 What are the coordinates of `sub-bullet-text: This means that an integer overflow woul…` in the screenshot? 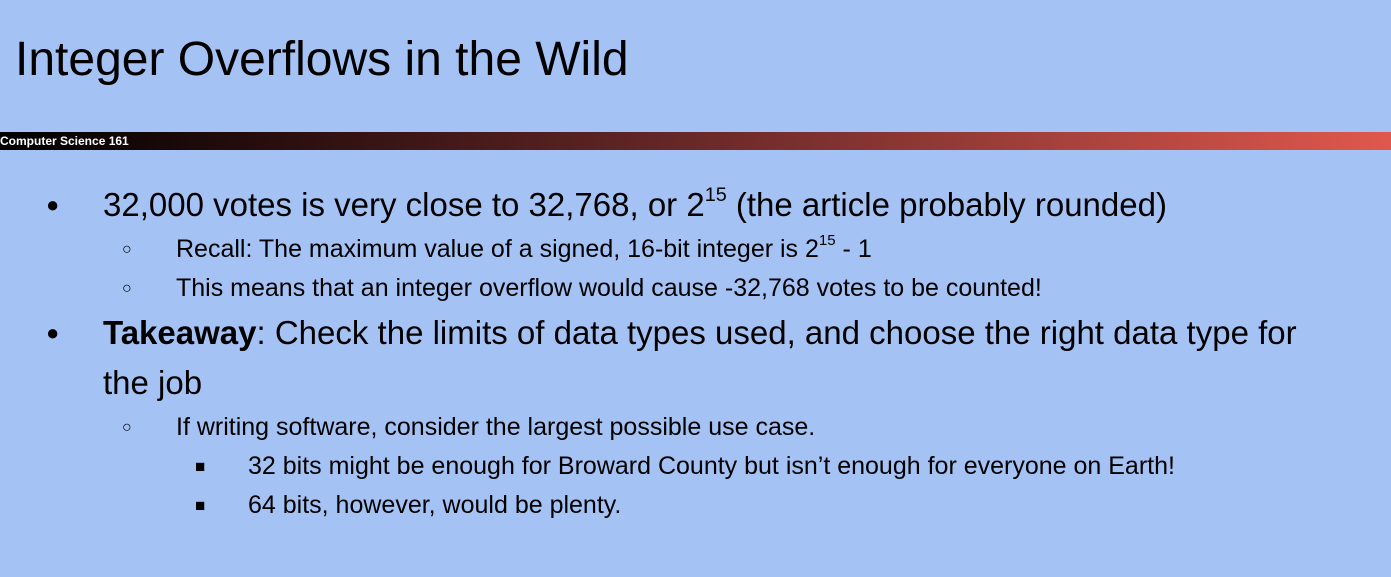 It's located at (609, 288).